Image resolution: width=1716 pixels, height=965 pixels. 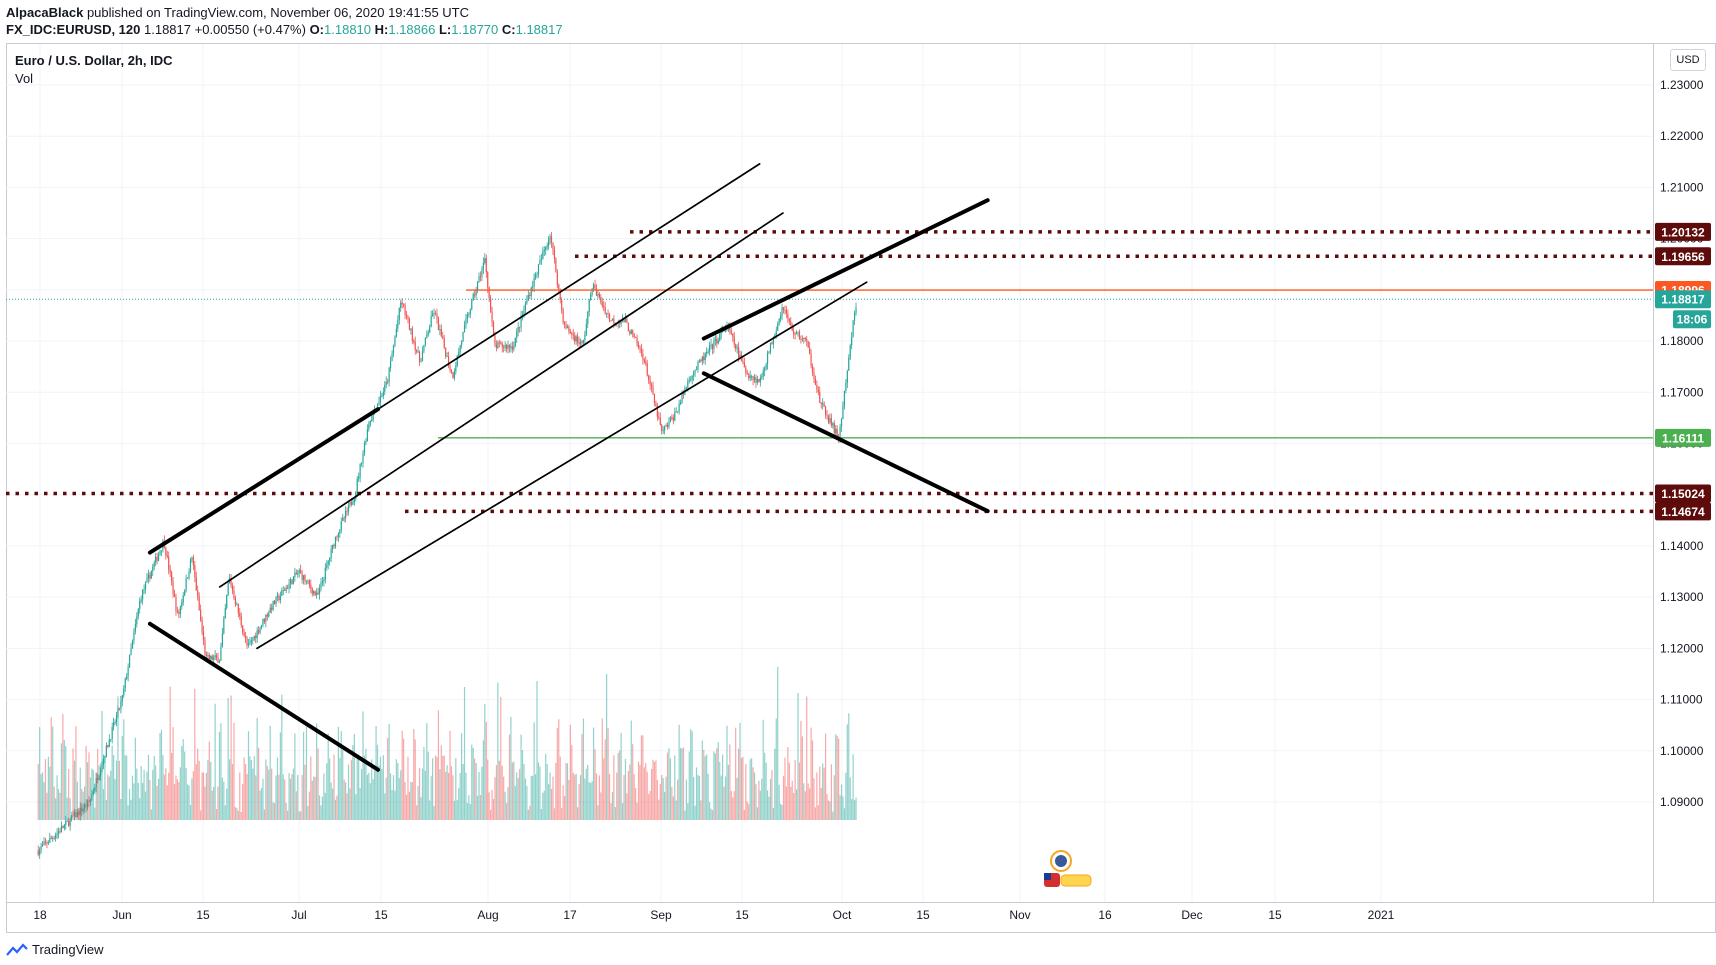 What do you see at coordinates (508, 29) in the screenshot?
I see `close-label: C:` at bounding box center [508, 29].